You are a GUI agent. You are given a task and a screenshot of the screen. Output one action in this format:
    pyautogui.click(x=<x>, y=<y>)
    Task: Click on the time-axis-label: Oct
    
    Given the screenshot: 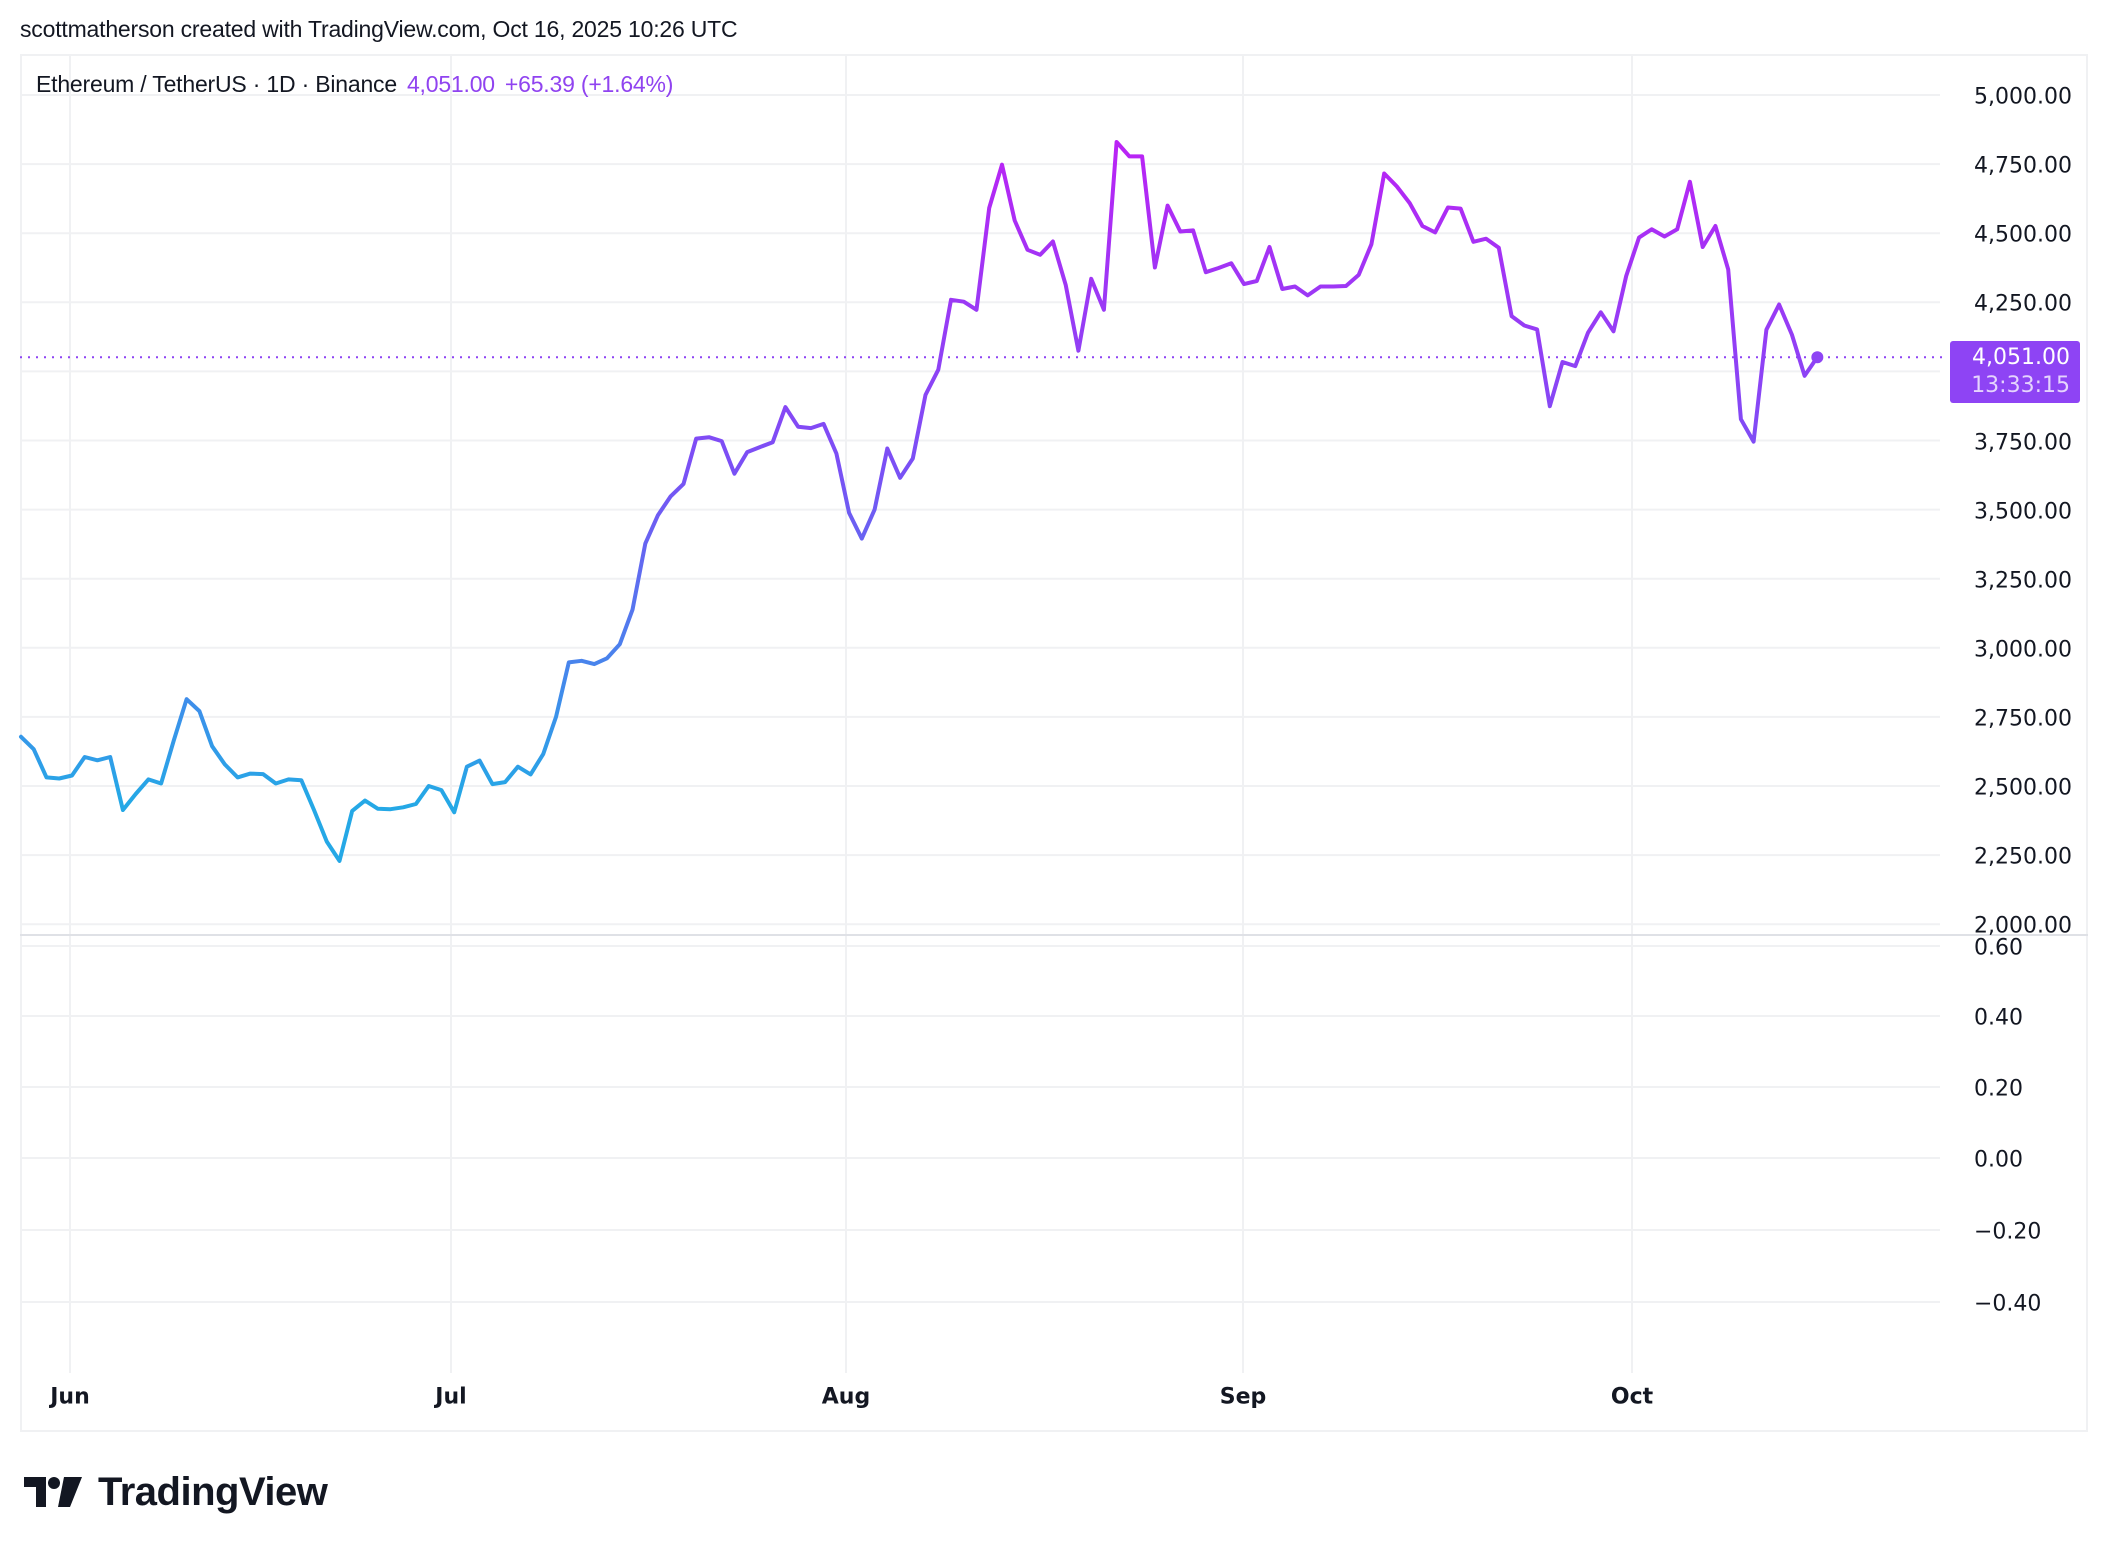 What is the action you would take?
    pyautogui.click(x=1632, y=1397)
    